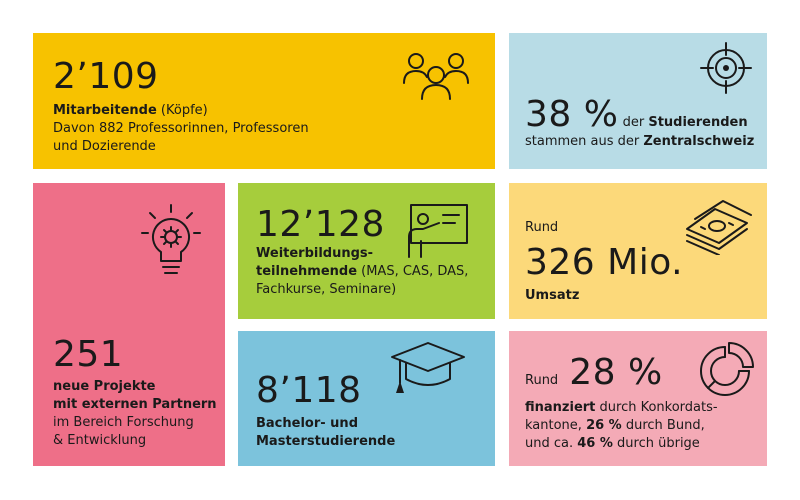  Describe the element at coordinates (572, 114) in the screenshot. I see `students-origin-value: 38 %` at that location.